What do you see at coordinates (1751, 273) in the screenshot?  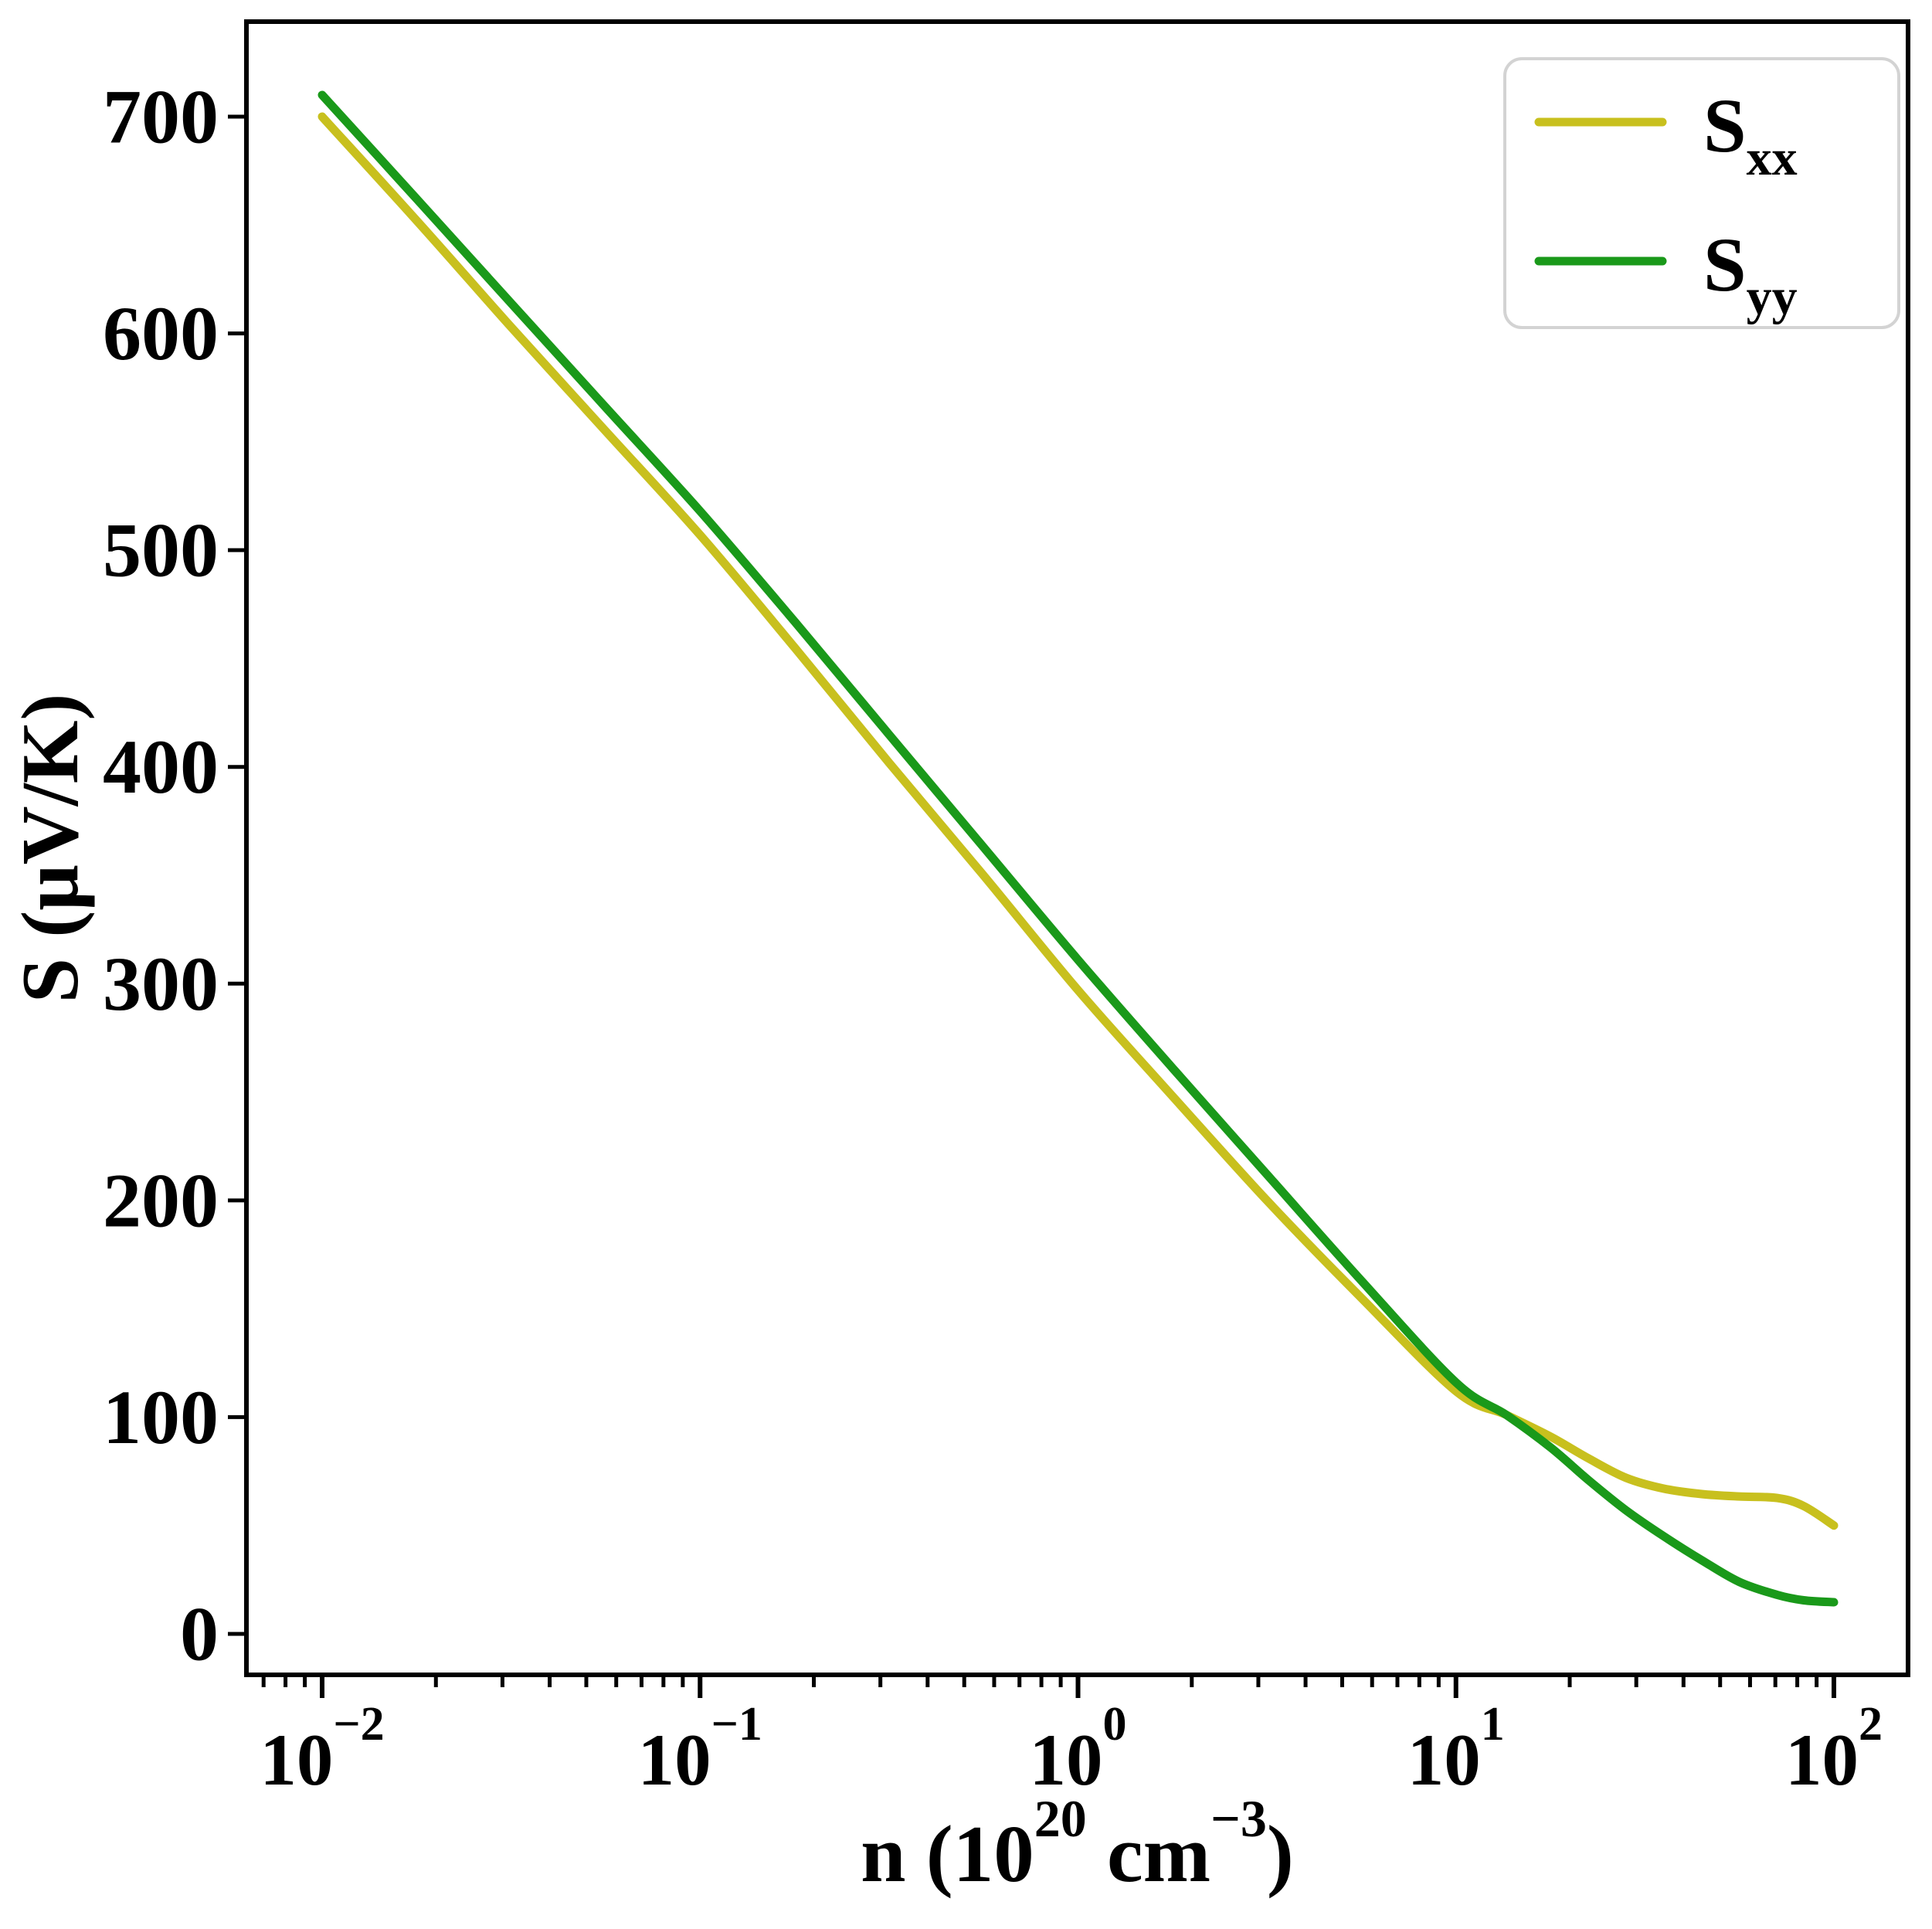 I see `legend-label-Syy: Syy` at bounding box center [1751, 273].